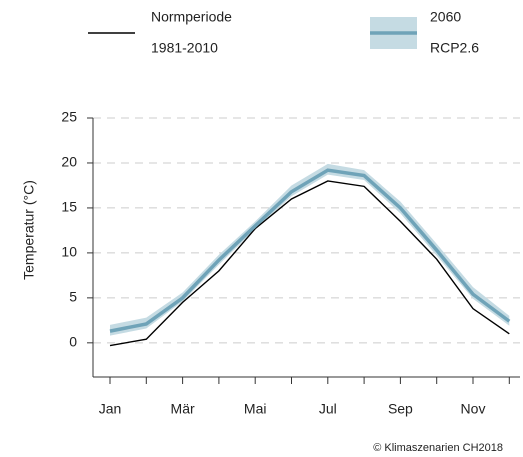 This screenshot has width=523, height=457. I want to click on x-tick-label: Nov, so click(473, 409).